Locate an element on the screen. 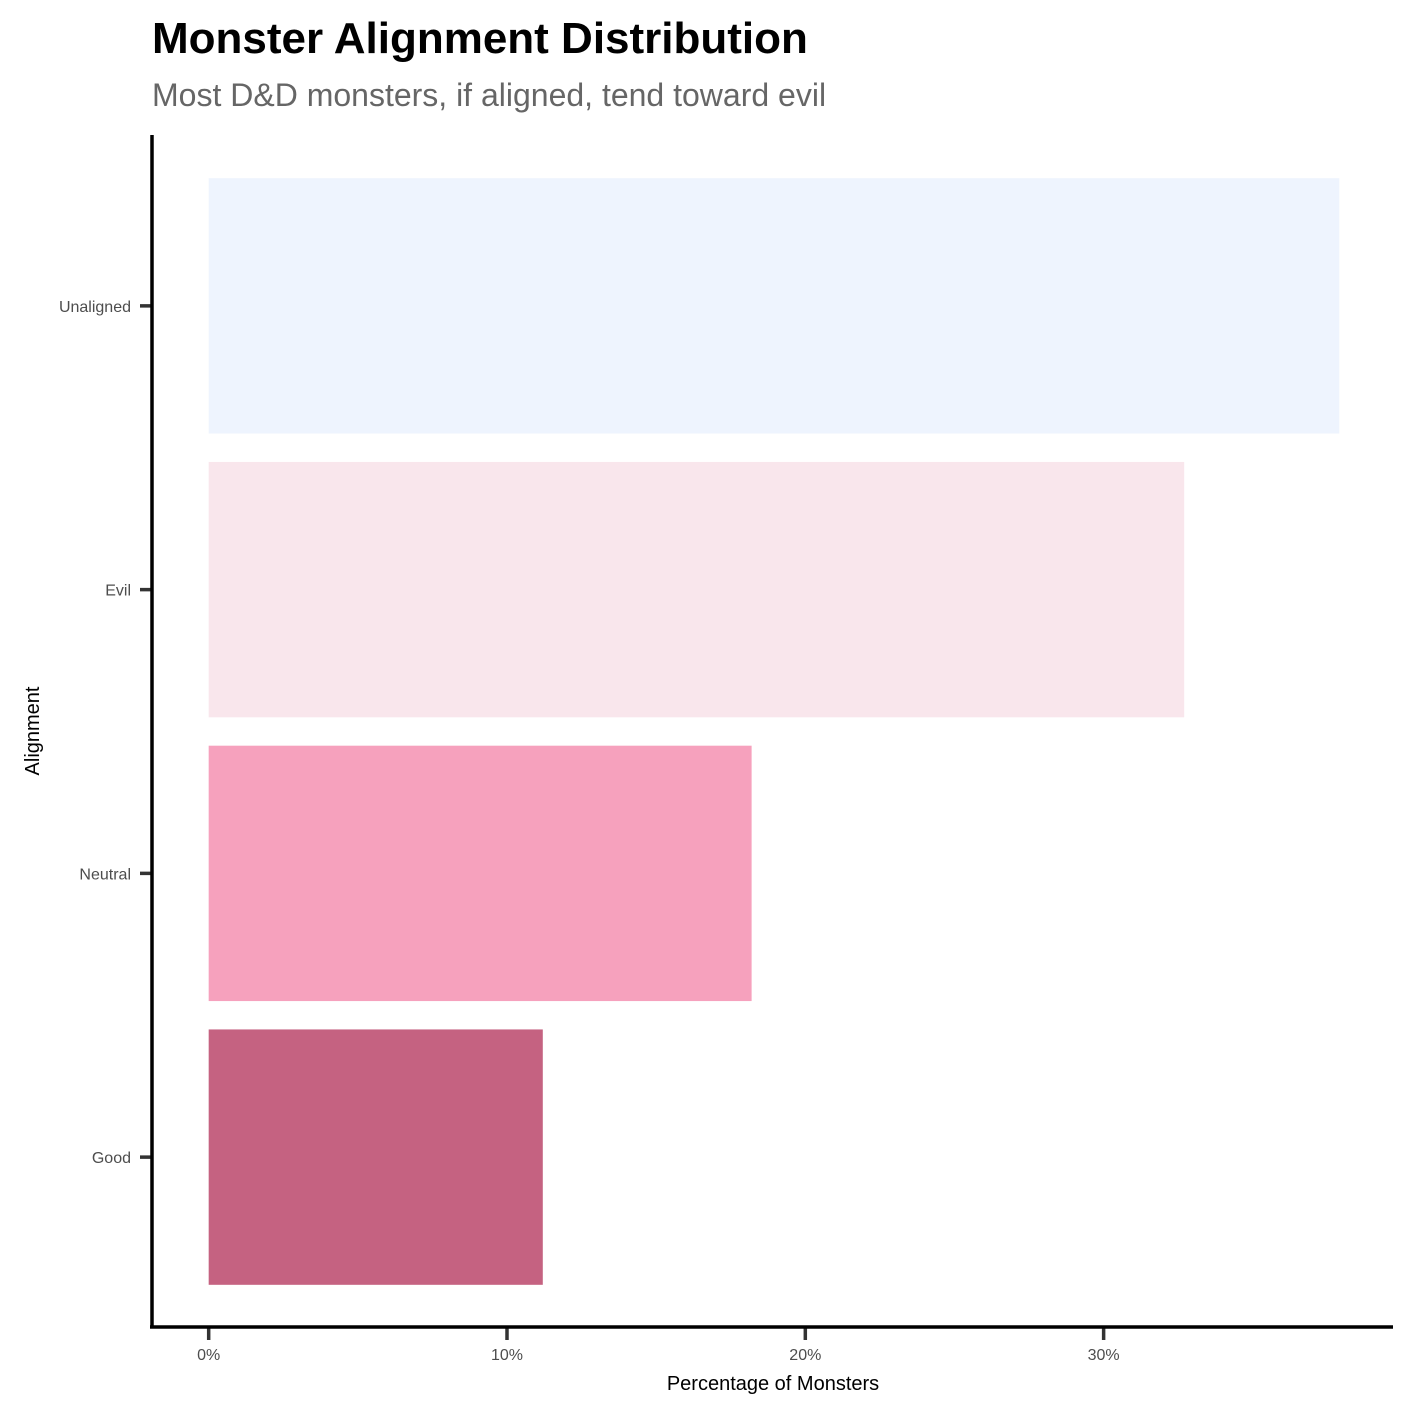 Image resolution: width=1417 pixels, height=1417 pixels. x-axis-title: Percentage of Monsters is located at coordinates (773, 1384).